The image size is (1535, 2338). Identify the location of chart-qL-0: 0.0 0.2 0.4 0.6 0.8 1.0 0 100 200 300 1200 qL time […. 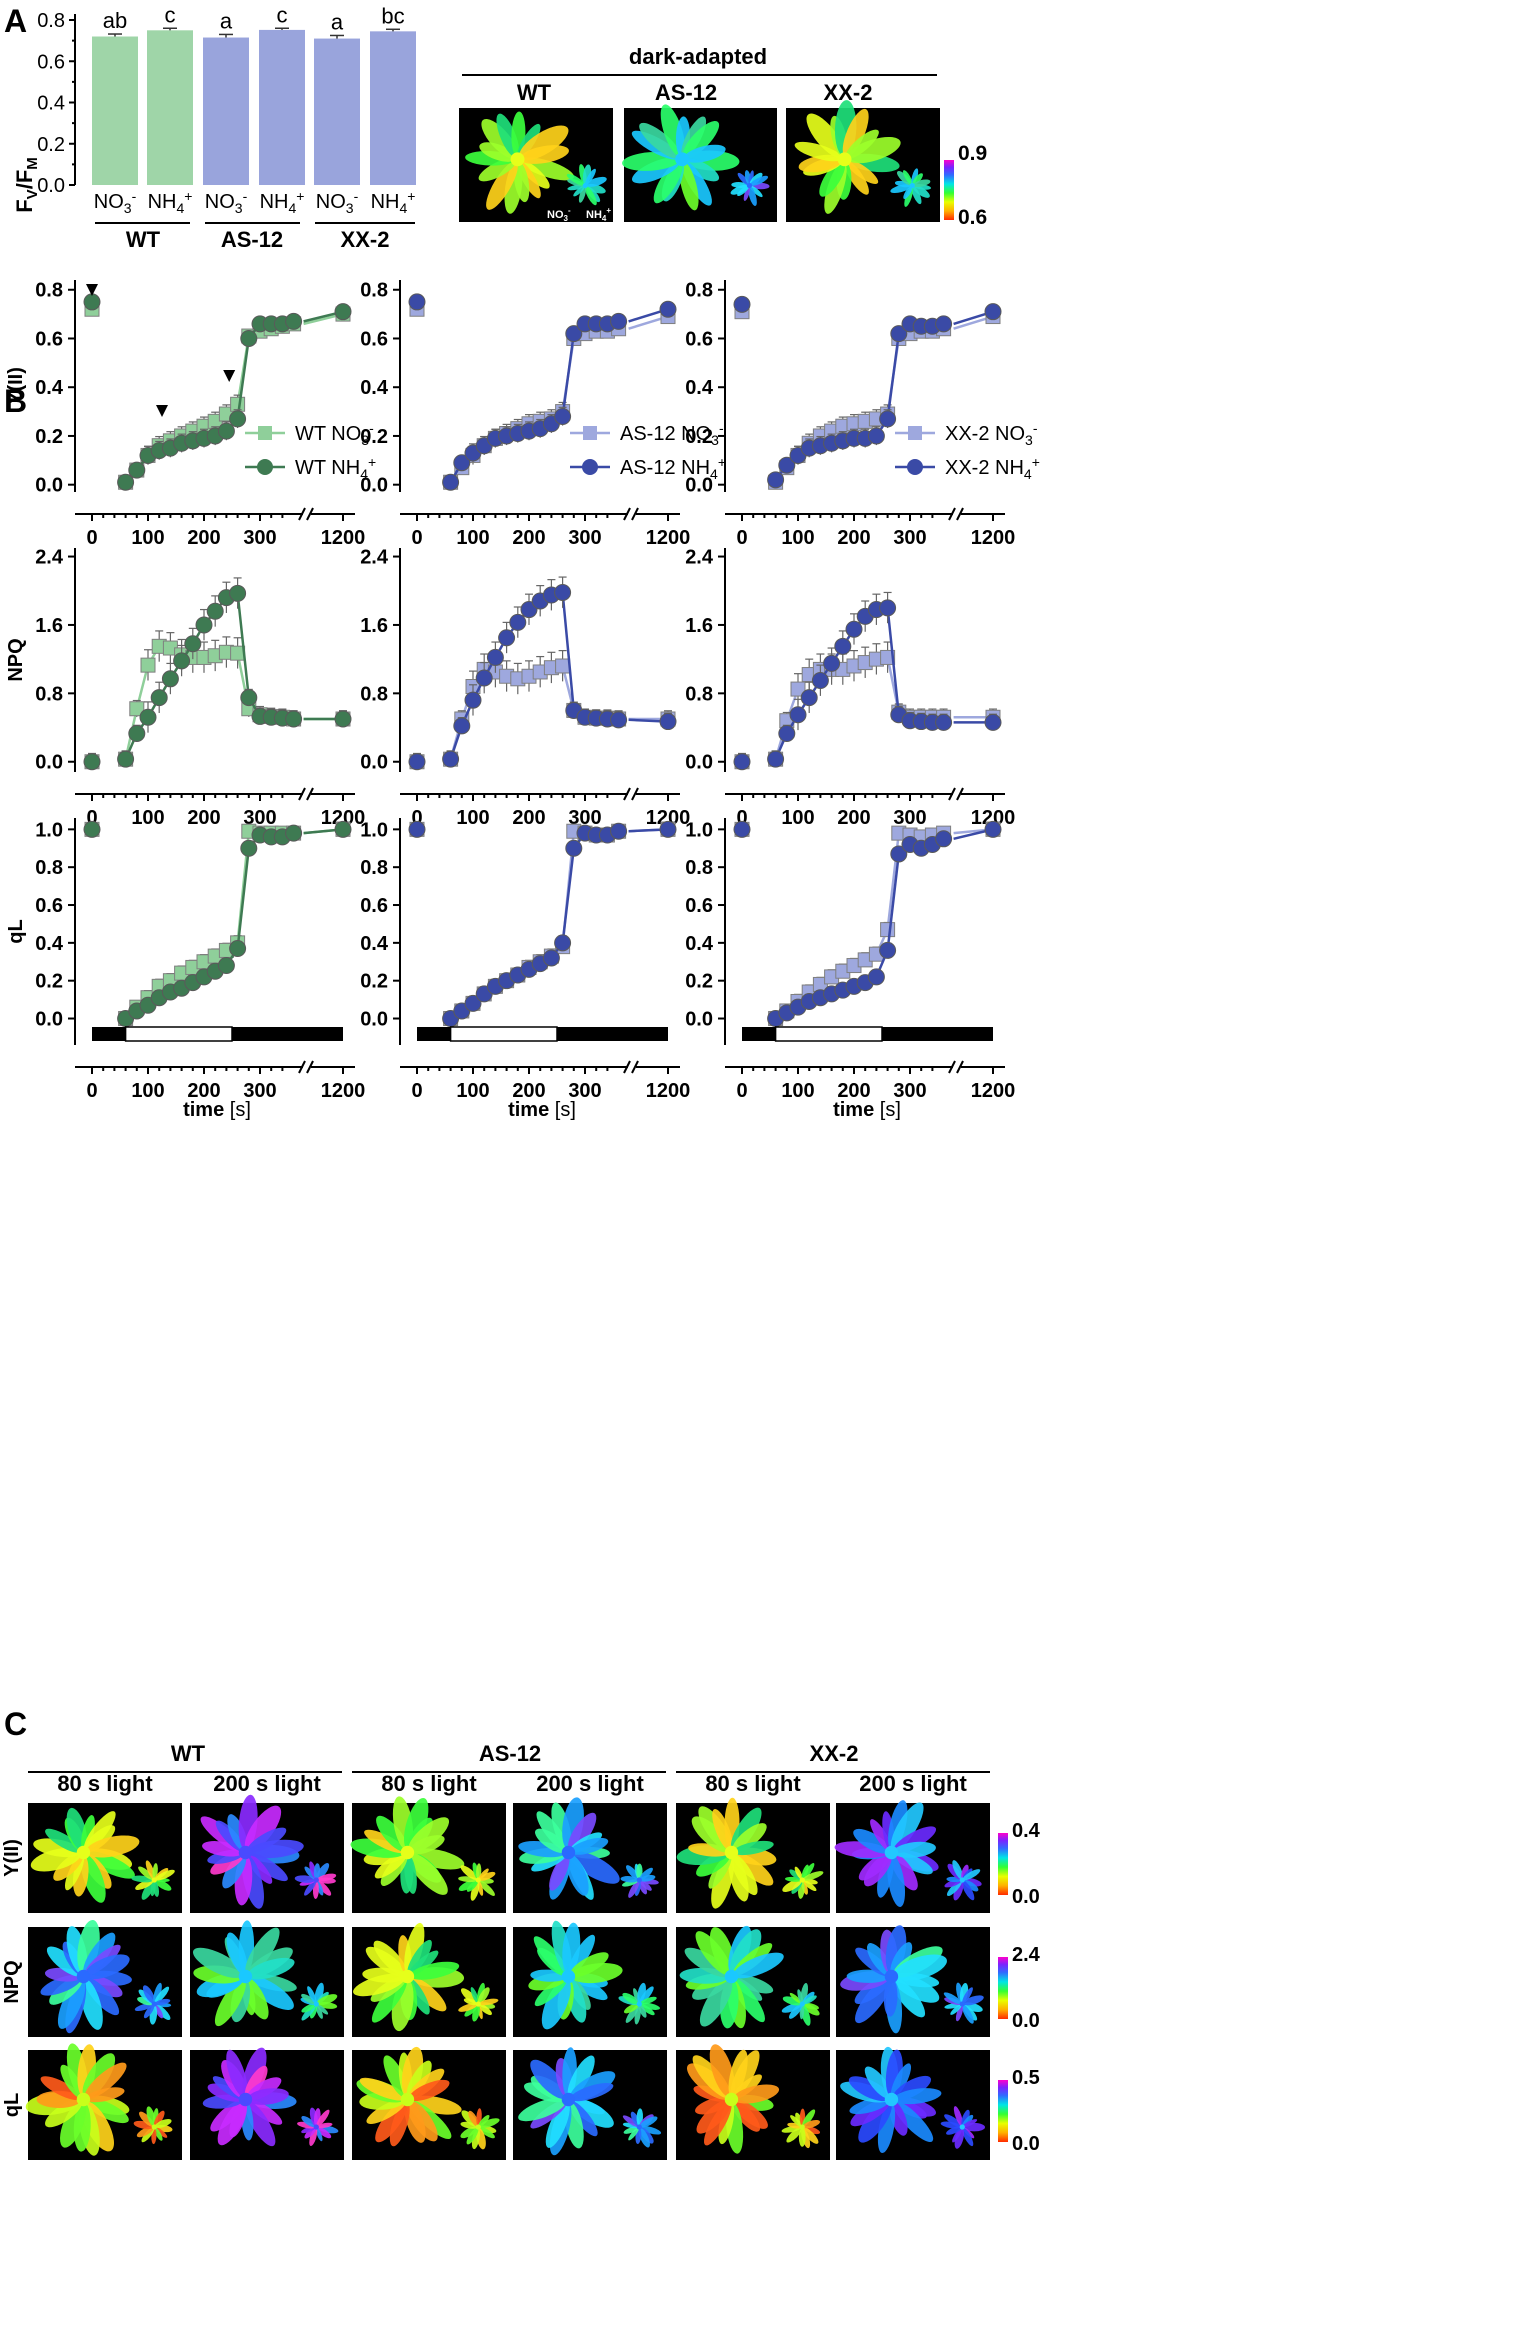
(185, 969).